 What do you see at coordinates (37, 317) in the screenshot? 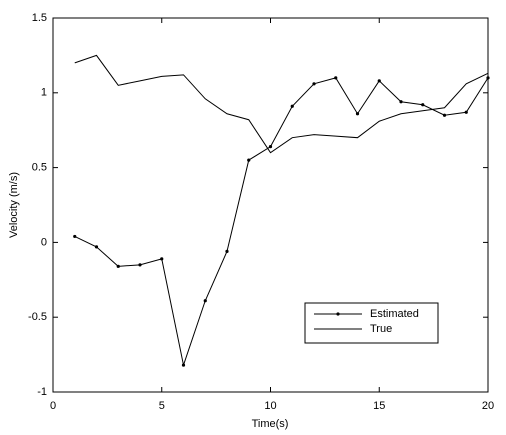
I see `y-tick-label: -0.5` at bounding box center [37, 317].